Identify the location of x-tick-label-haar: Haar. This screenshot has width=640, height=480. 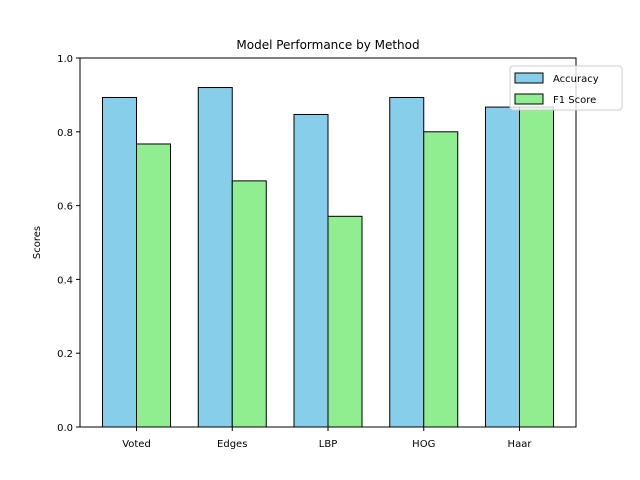
(520, 444).